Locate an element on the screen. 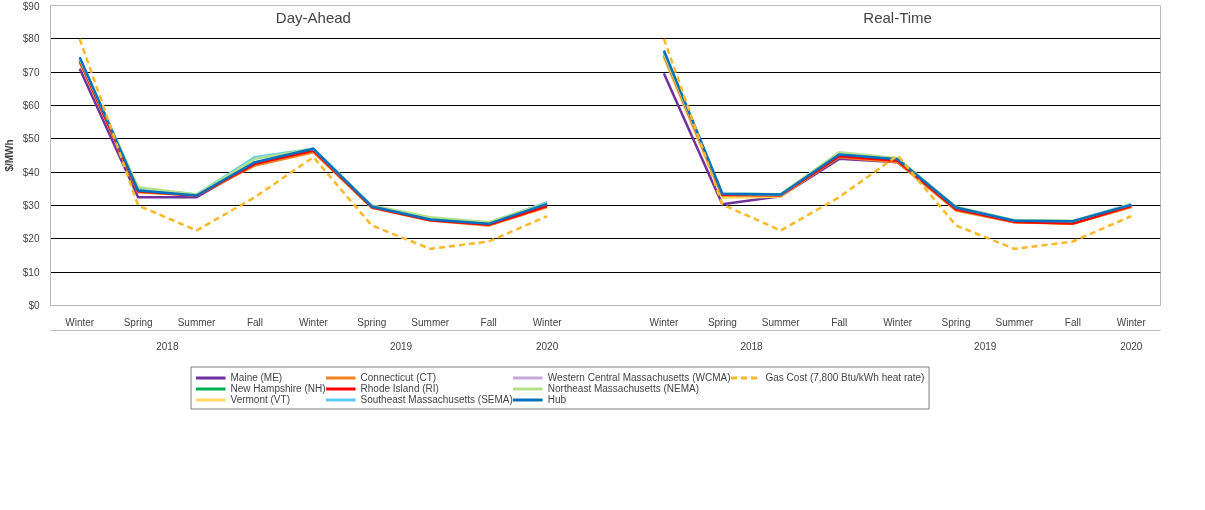 Image resolution: width=1205 pixels, height=510 pixels. y-tick-label: $80 is located at coordinates (31, 39).